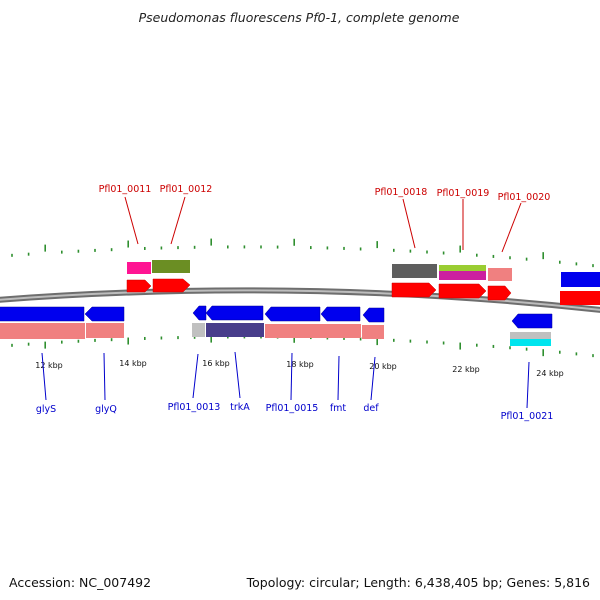 The image size is (600, 600). I want to click on scale-label-16kbp: 16 kbp, so click(216, 363).